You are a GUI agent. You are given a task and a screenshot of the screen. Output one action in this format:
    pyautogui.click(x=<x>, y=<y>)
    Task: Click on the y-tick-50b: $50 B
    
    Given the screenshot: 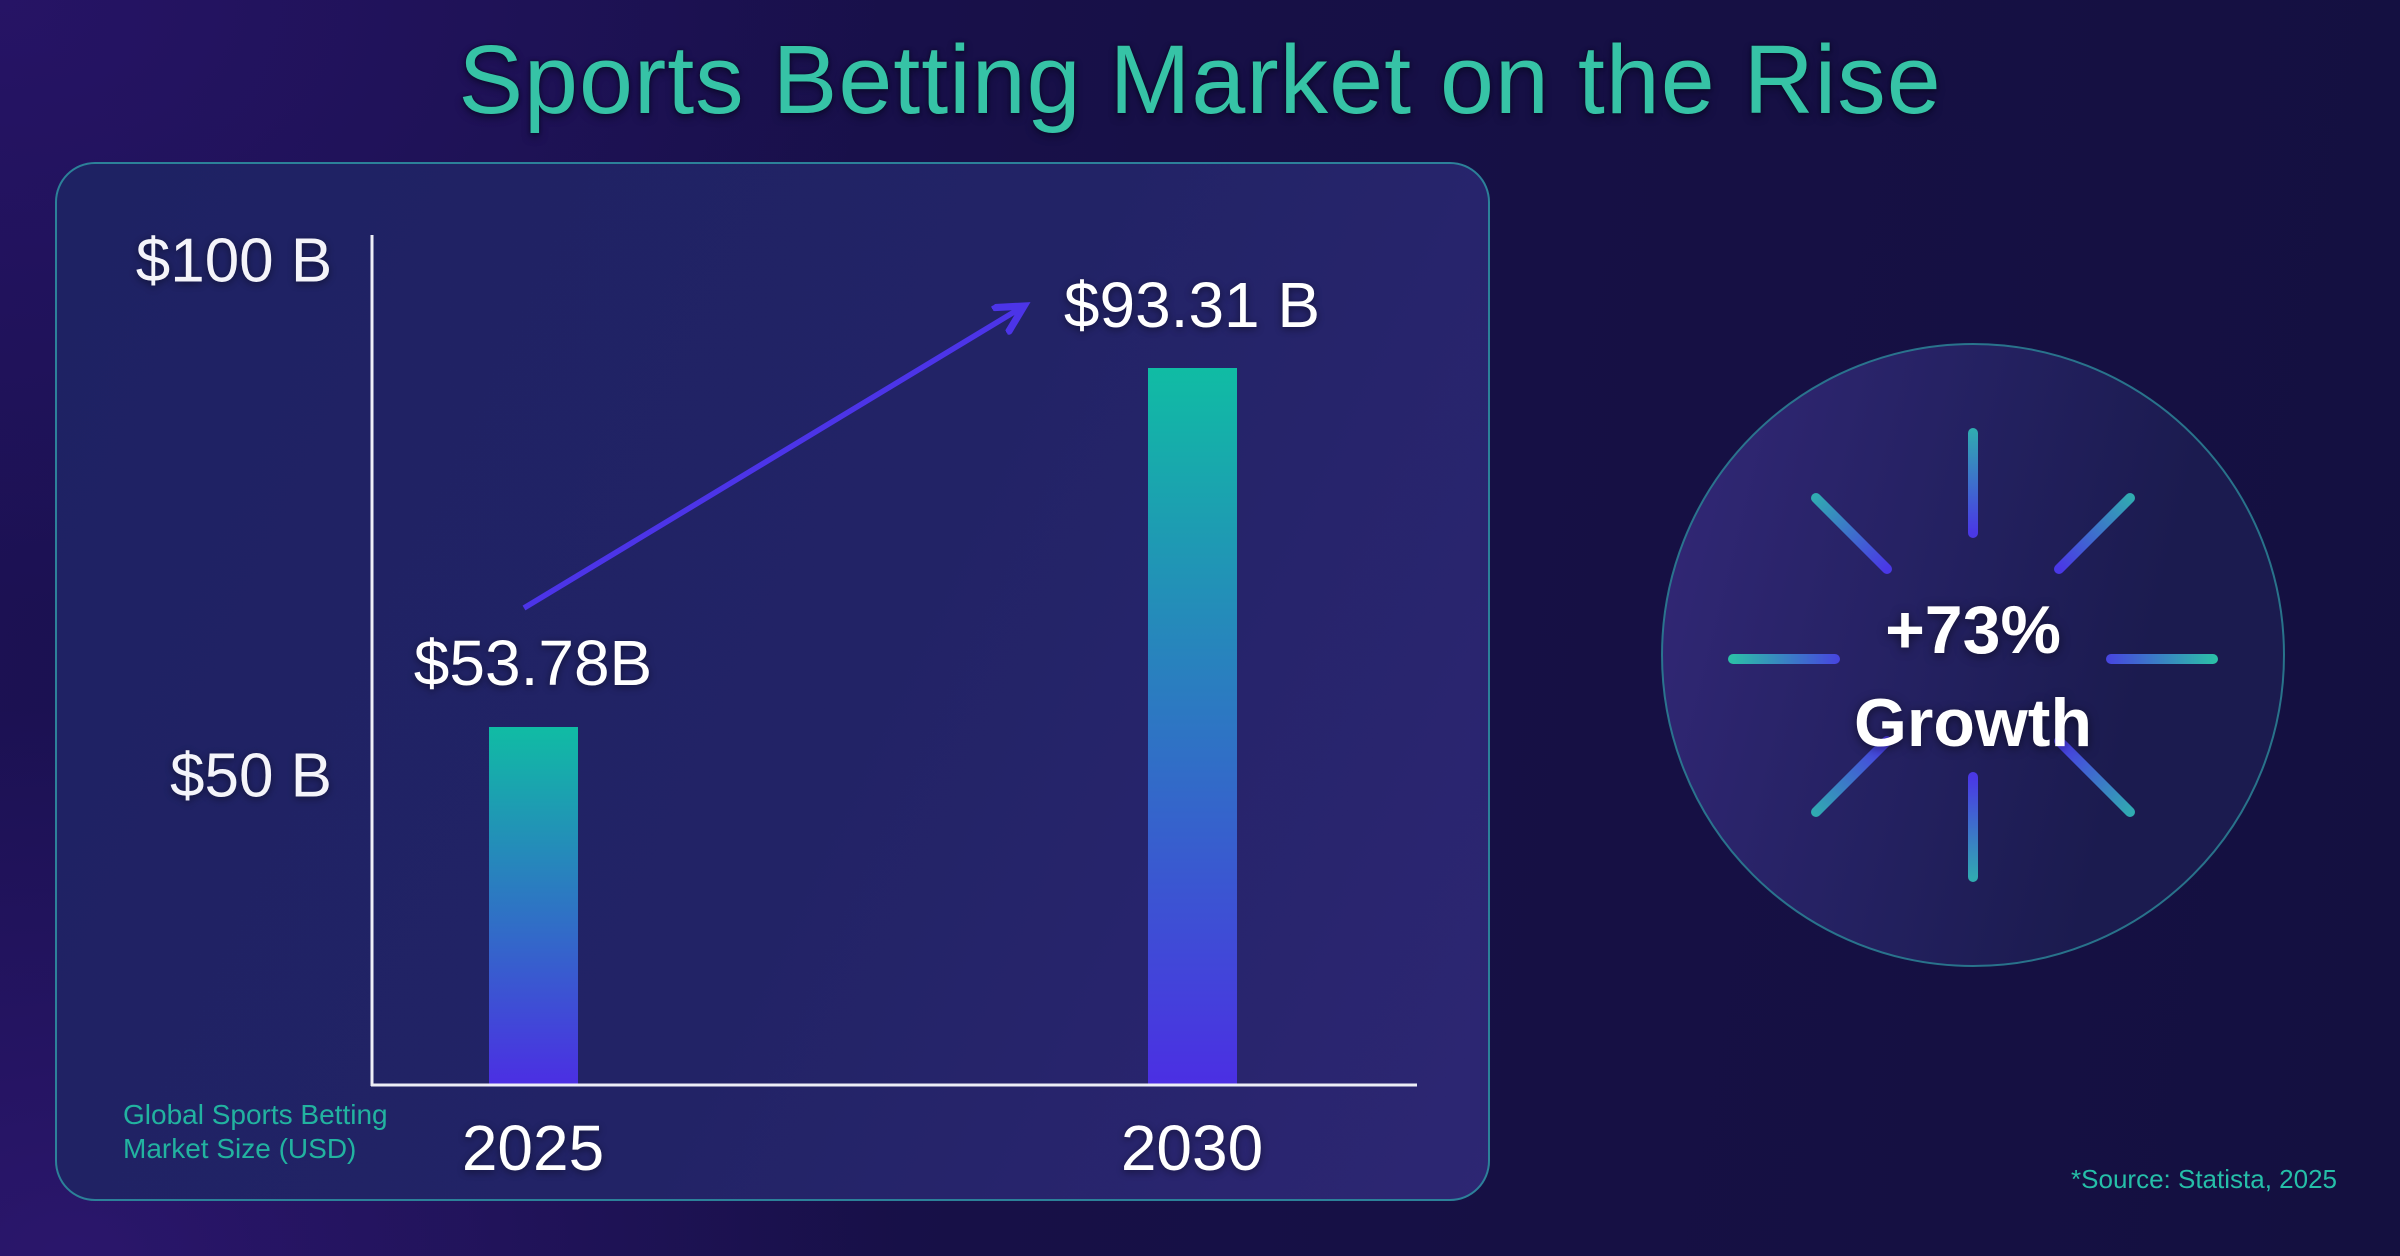 What is the action you would take?
    pyautogui.click(x=251, y=776)
    